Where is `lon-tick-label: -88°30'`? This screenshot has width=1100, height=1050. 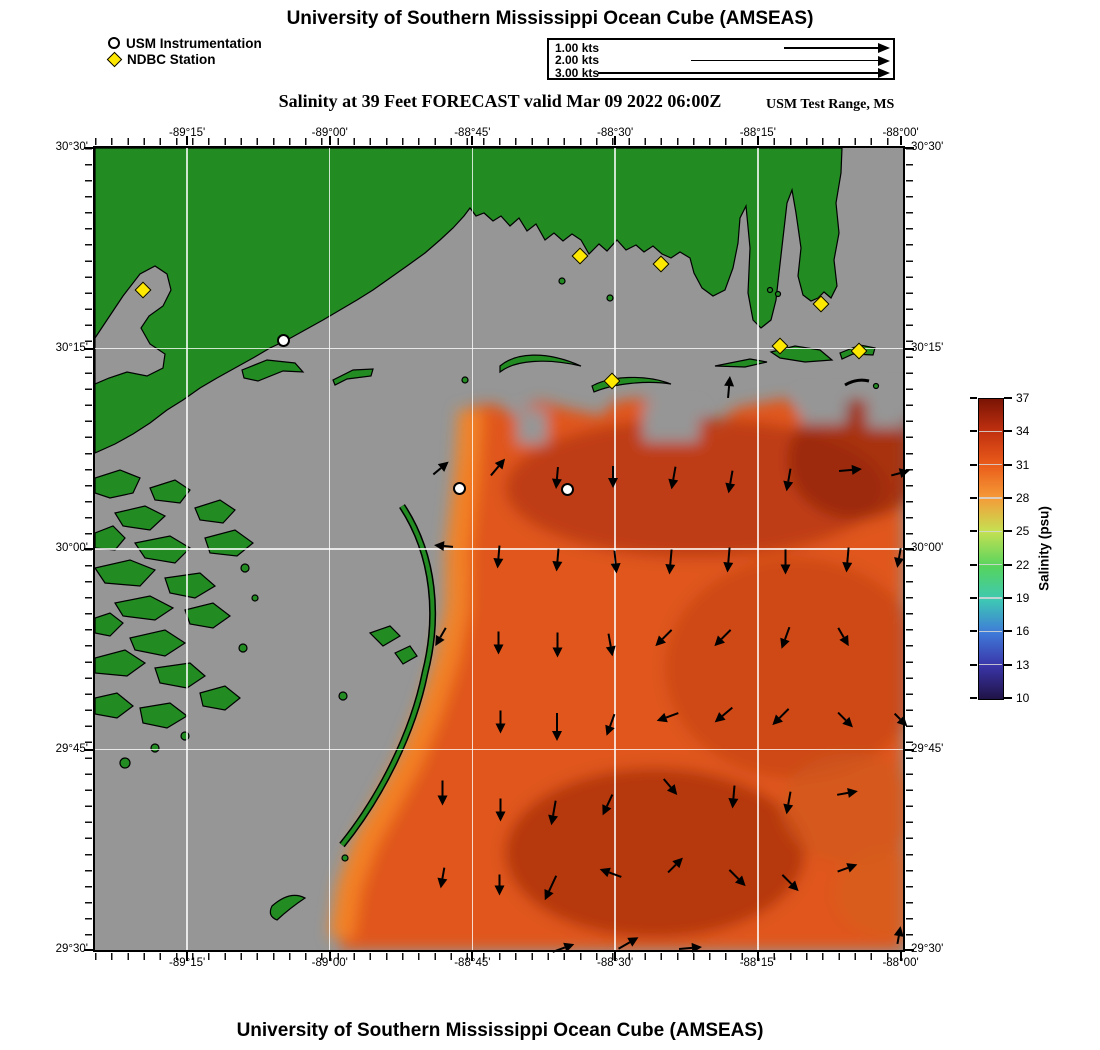
lon-tick-label: -88°30' is located at coordinates (615, 963).